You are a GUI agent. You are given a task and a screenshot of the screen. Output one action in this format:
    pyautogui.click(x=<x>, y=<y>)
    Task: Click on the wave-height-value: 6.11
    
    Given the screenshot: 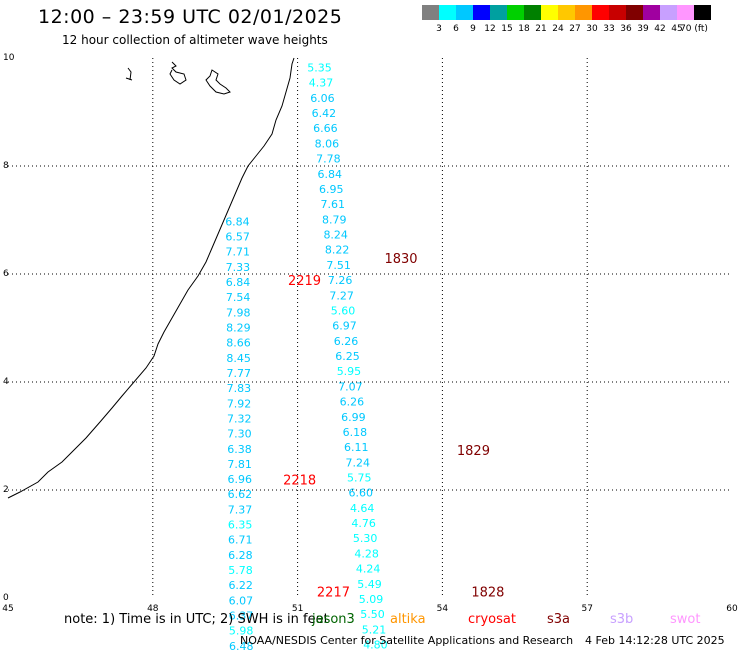 What is the action you would take?
    pyautogui.click(x=356, y=447)
    